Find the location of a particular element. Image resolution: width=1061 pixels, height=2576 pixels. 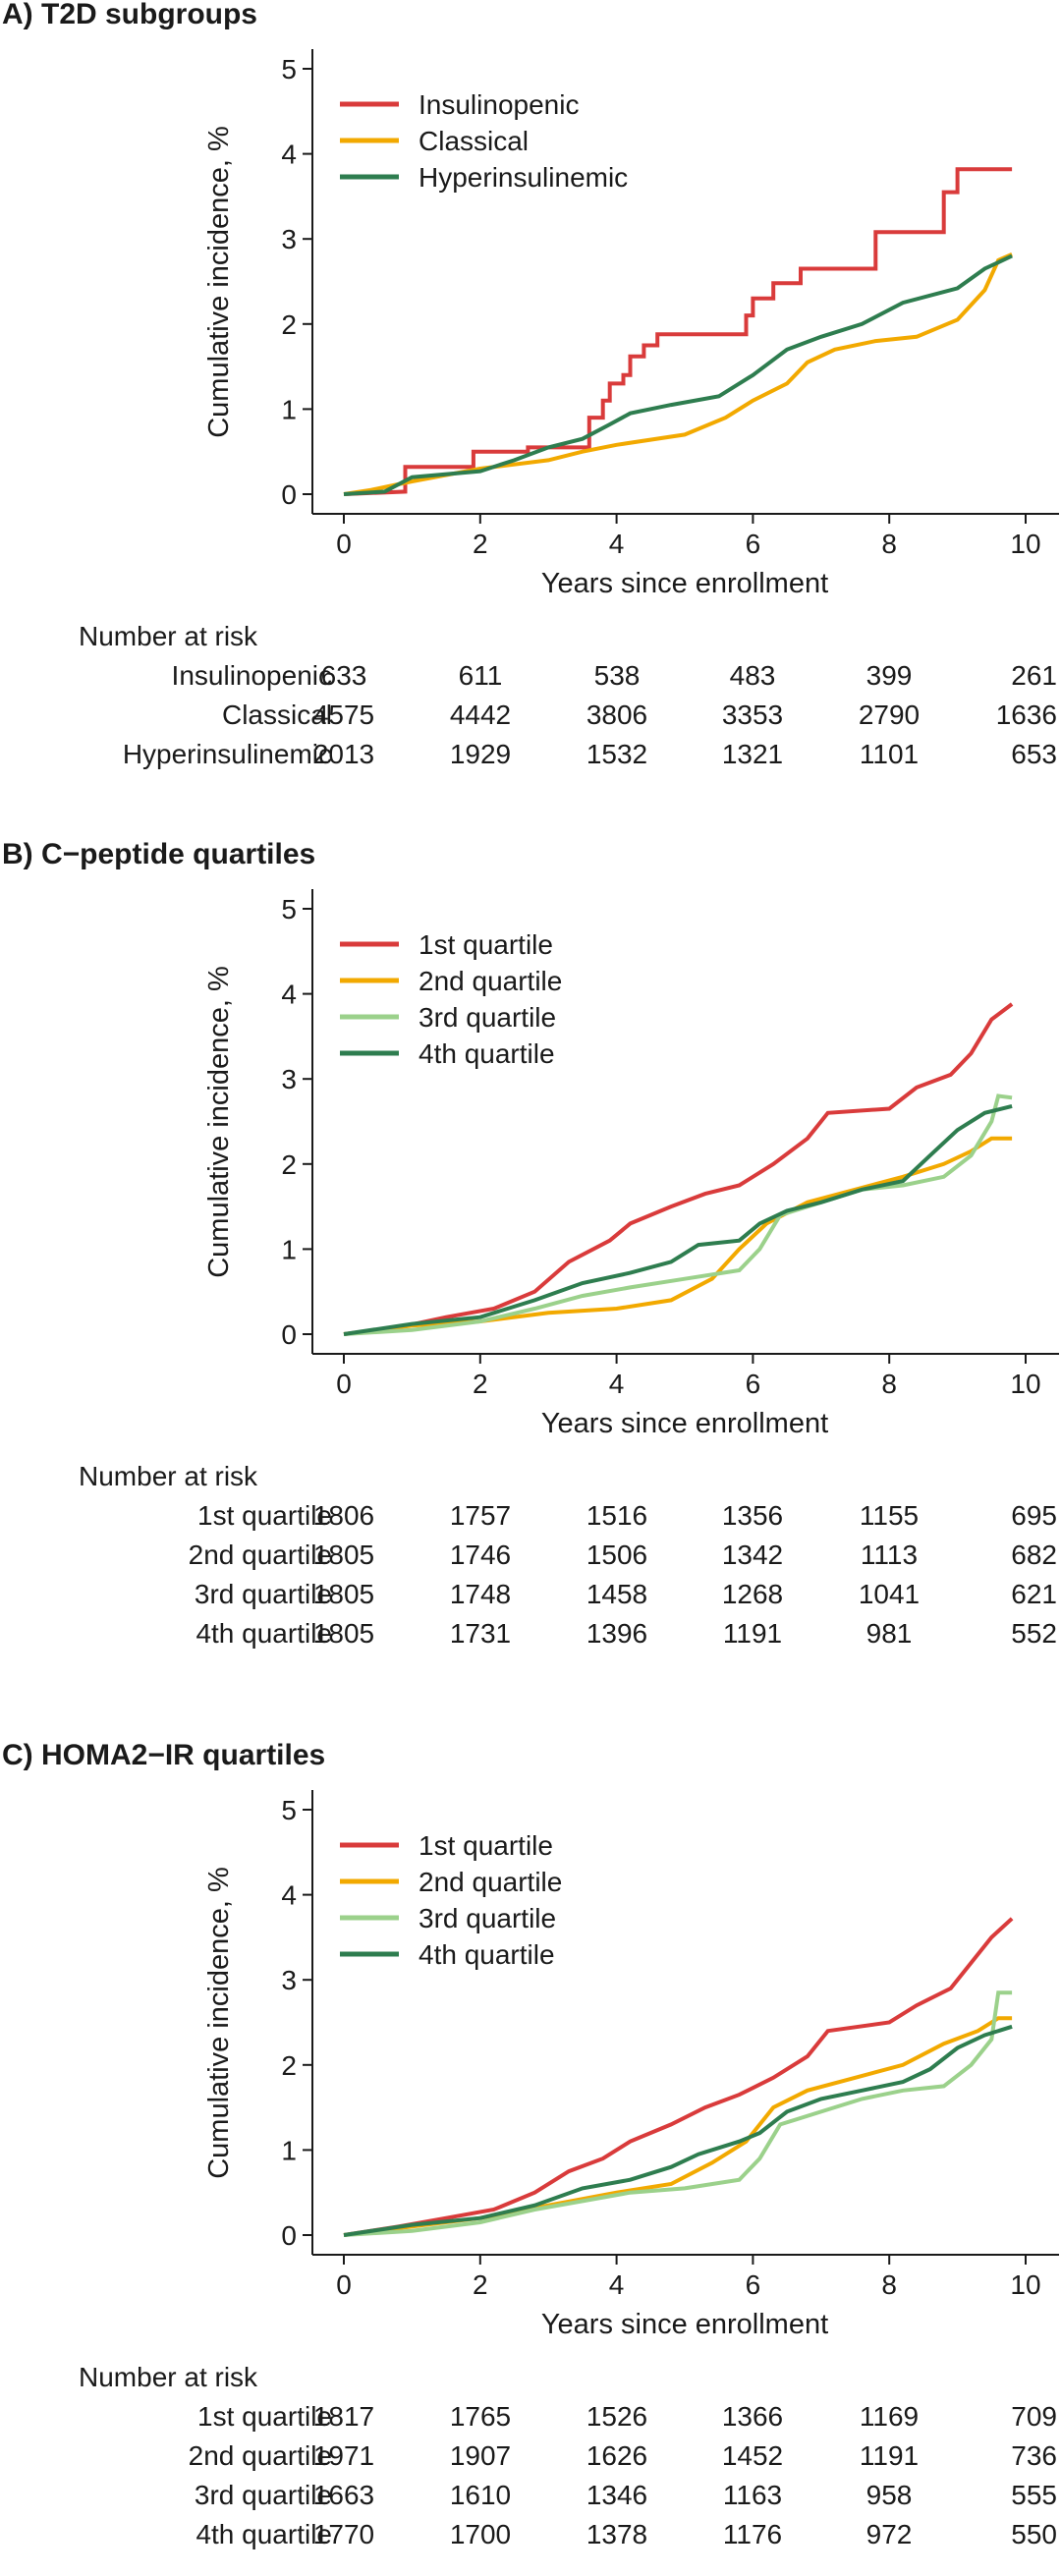

risk-value: 1346 is located at coordinates (616, 2495).